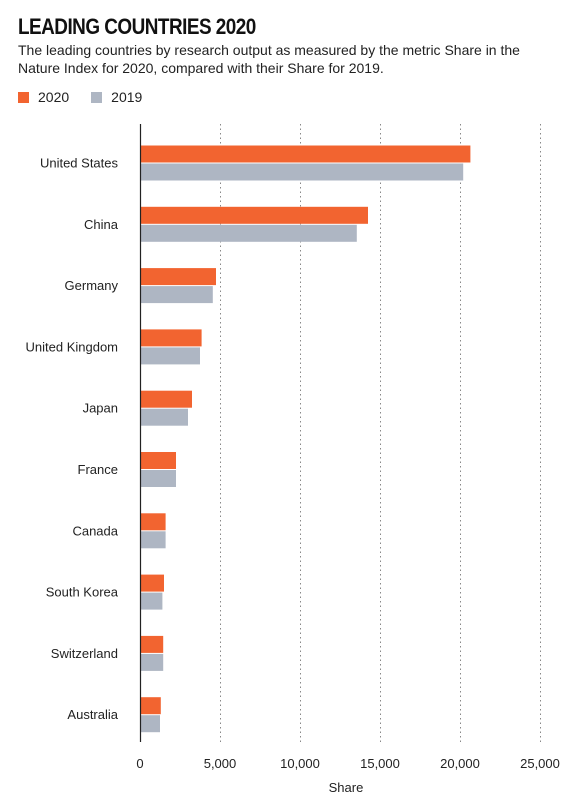 The image size is (580, 808). I want to click on bar-2019-canada, so click(153, 540).